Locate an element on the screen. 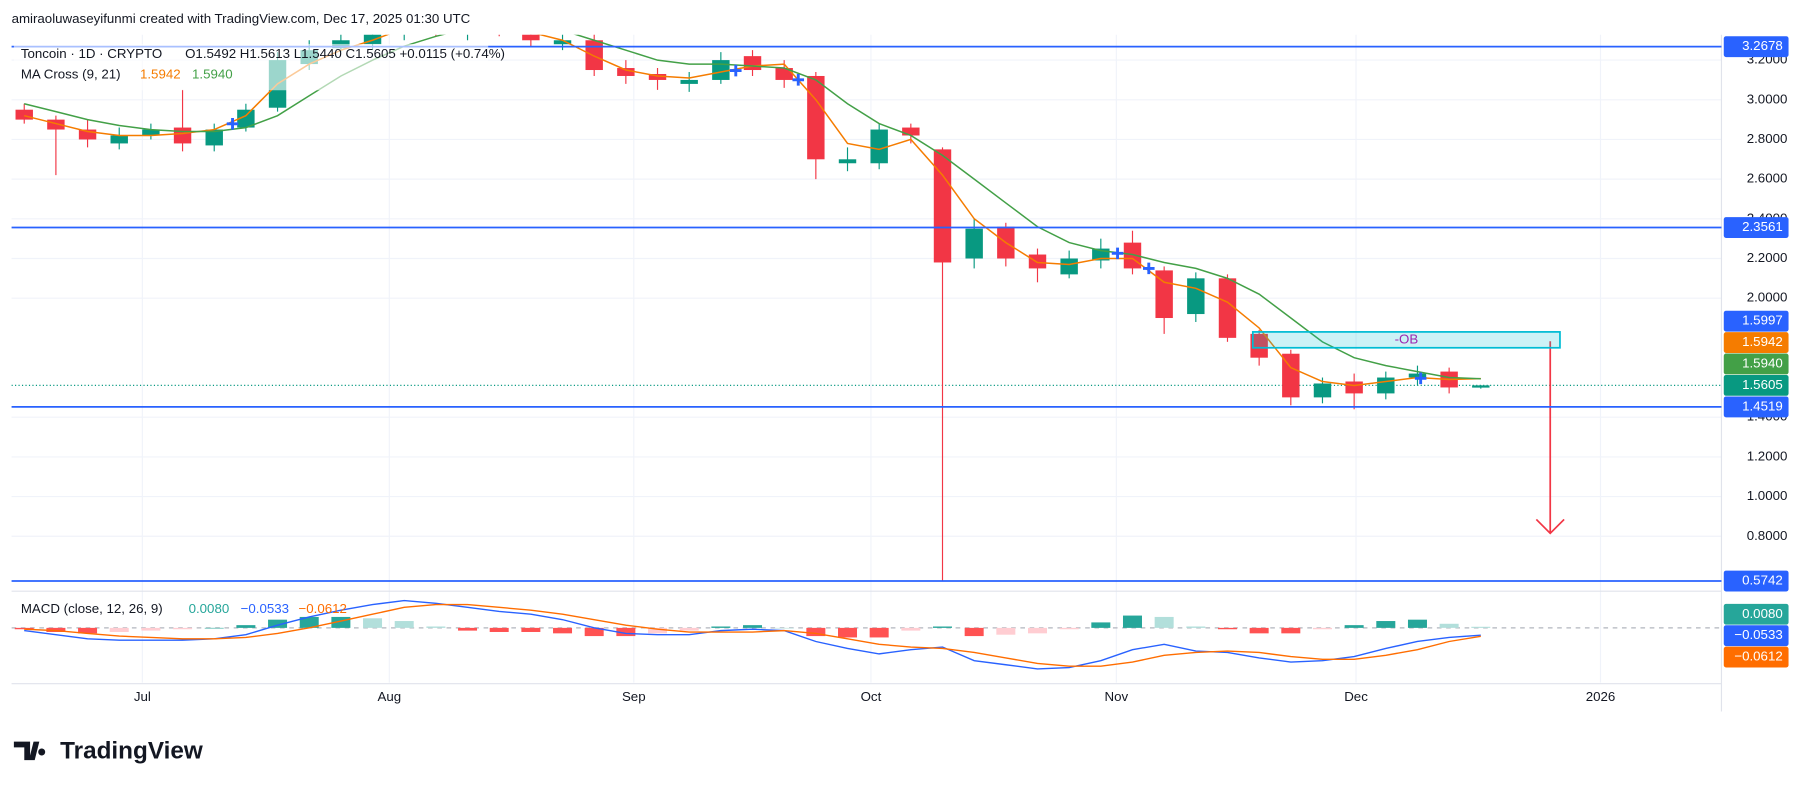 Image resolution: width=1814 pixels, height=789 pixels. y-tick-label: 0.8000 is located at coordinates (1767, 535).